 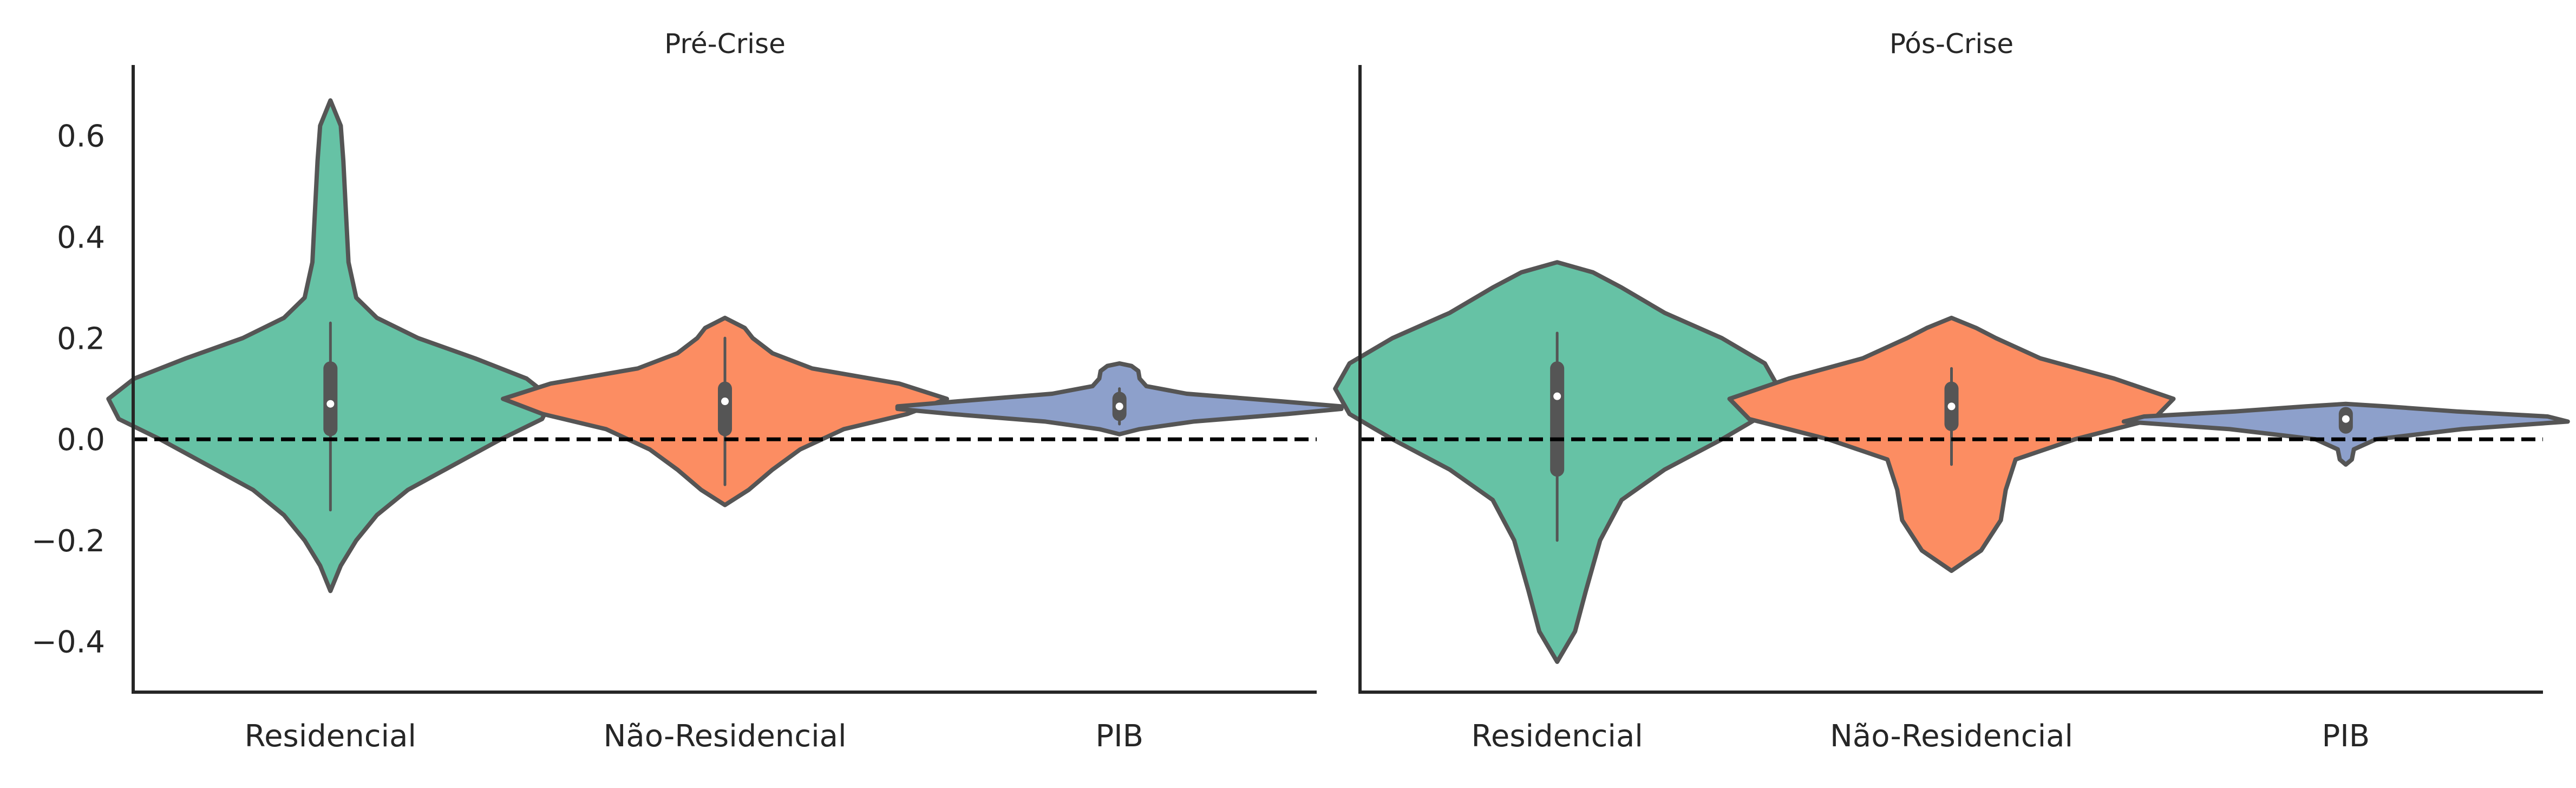 I want to click on y-tick-label: 0.6, so click(x=81, y=136).